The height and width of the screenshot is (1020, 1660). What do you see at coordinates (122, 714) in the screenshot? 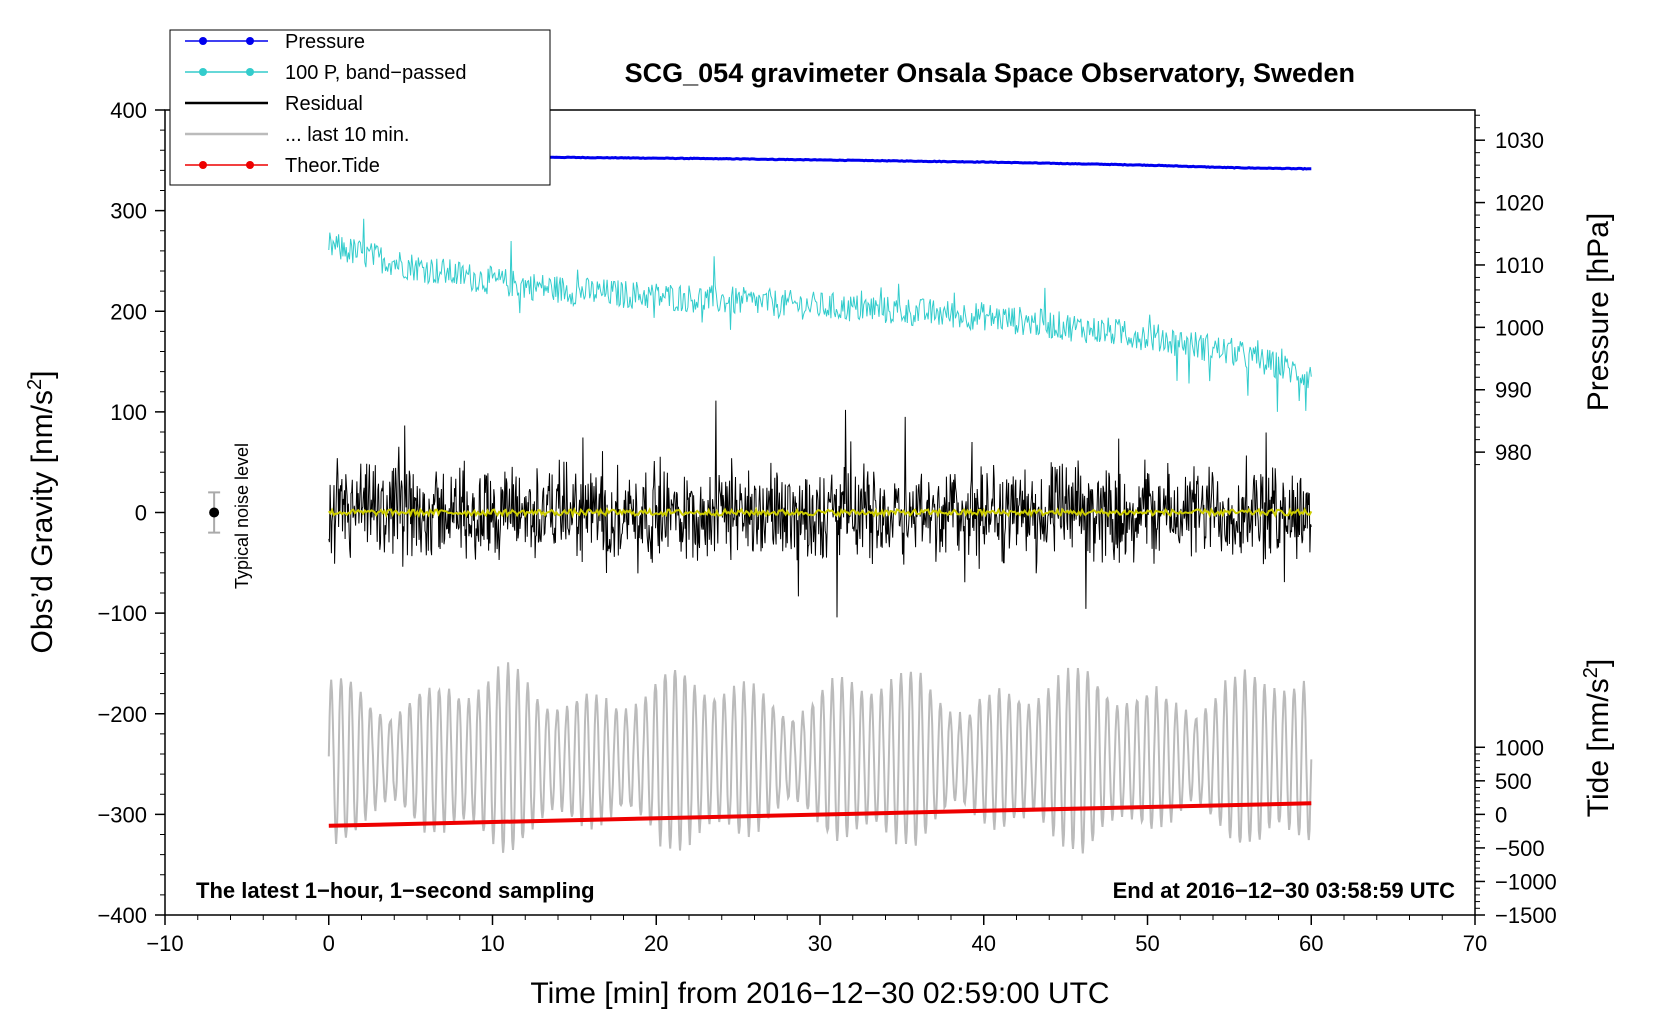
I see `y-tick-label: −200` at bounding box center [122, 714].